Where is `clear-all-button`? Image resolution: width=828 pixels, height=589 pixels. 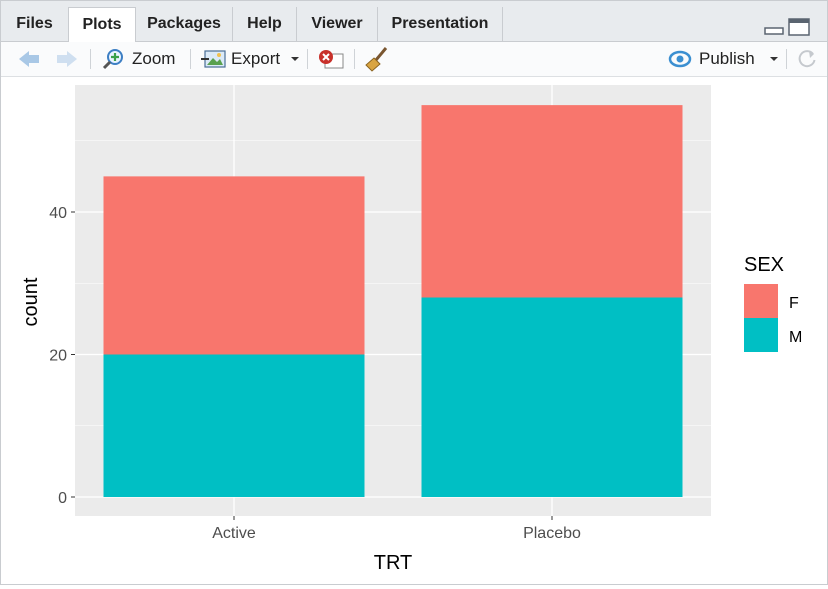
clear-all-button is located at coordinates (377, 59).